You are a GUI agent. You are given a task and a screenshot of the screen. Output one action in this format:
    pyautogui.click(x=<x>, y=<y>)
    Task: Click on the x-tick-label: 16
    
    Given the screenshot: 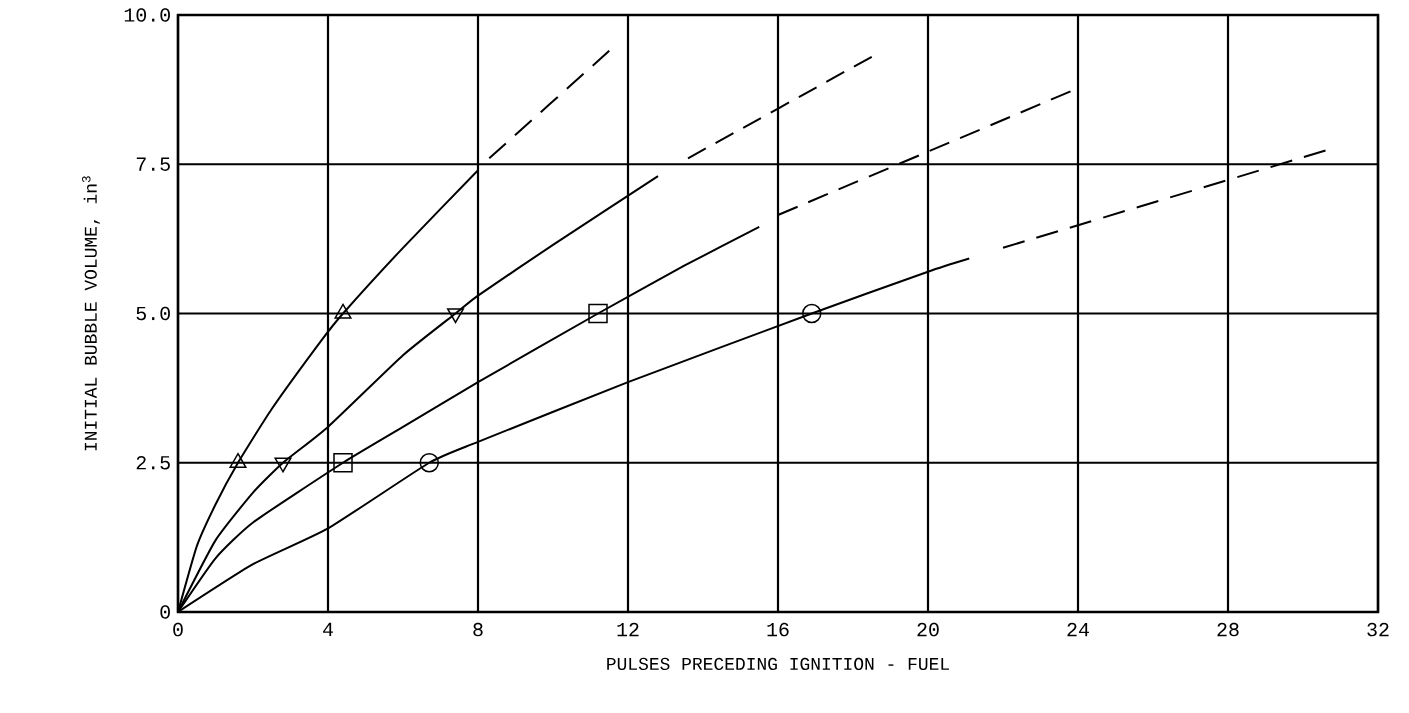 What is the action you would take?
    pyautogui.click(x=778, y=629)
    